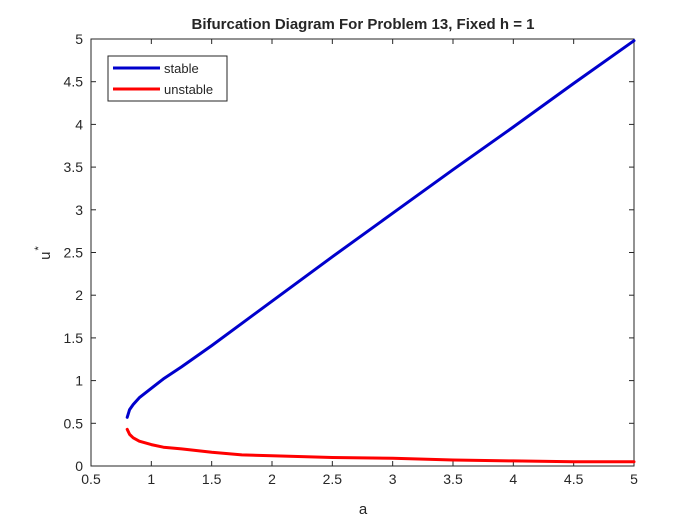 The height and width of the screenshot is (525, 700). I want to click on y-axis-label: u*, so click(43, 252).